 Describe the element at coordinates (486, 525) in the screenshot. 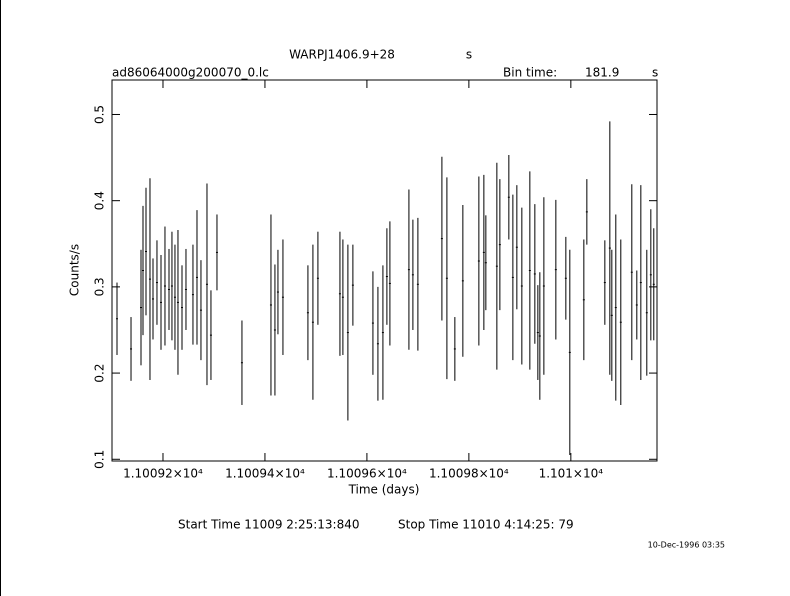

I see `stop-time: Stop Time 11010 4:14:25: 79` at that location.